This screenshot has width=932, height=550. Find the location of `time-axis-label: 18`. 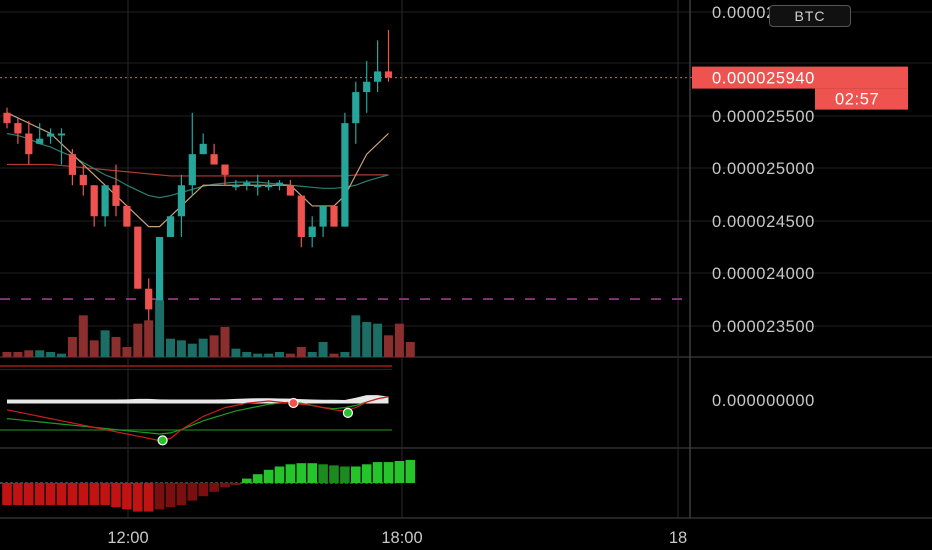

time-axis-label: 18 is located at coordinates (678, 538).